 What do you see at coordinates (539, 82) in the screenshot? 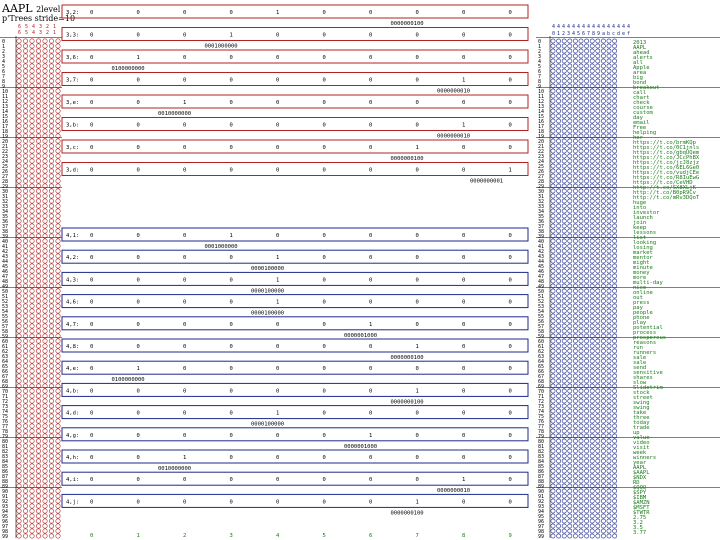
I see `right-row-number: 8` at bounding box center [539, 82].